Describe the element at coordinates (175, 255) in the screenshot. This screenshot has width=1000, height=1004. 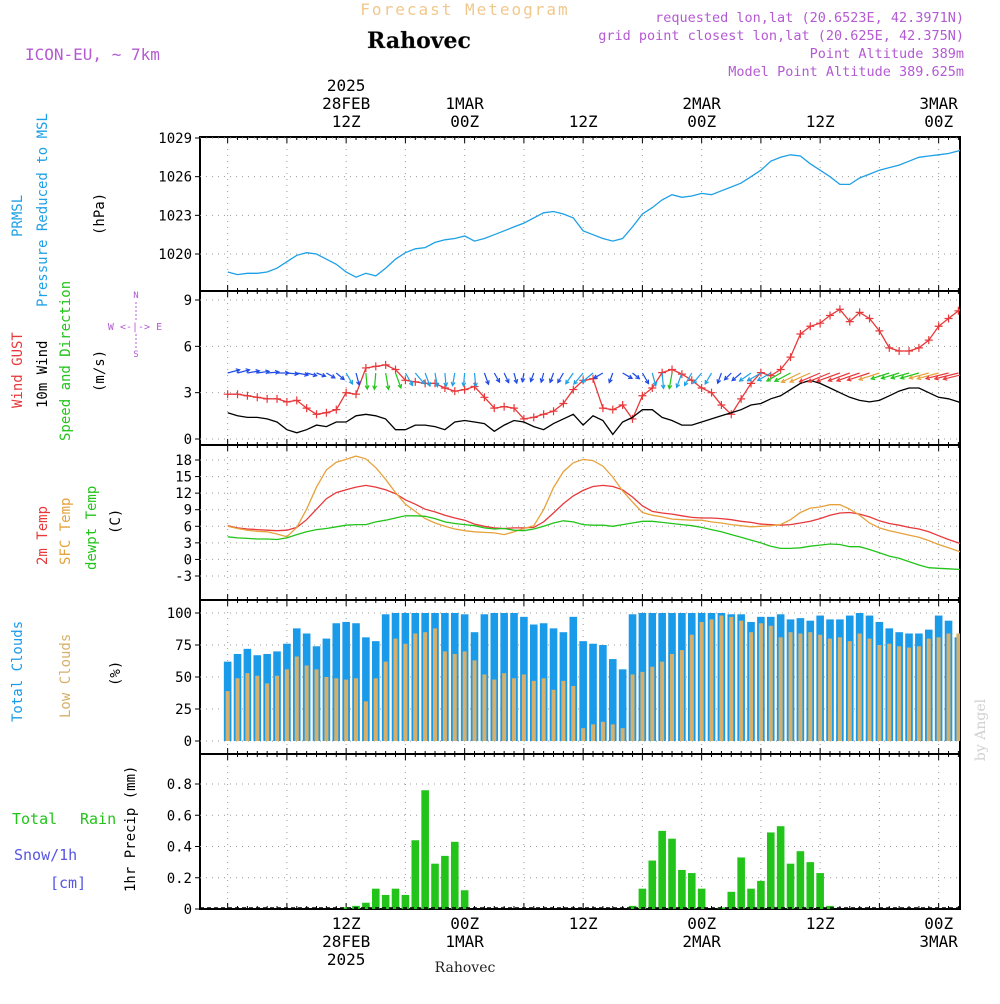
I see `y-tick-label: 1020` at that location.